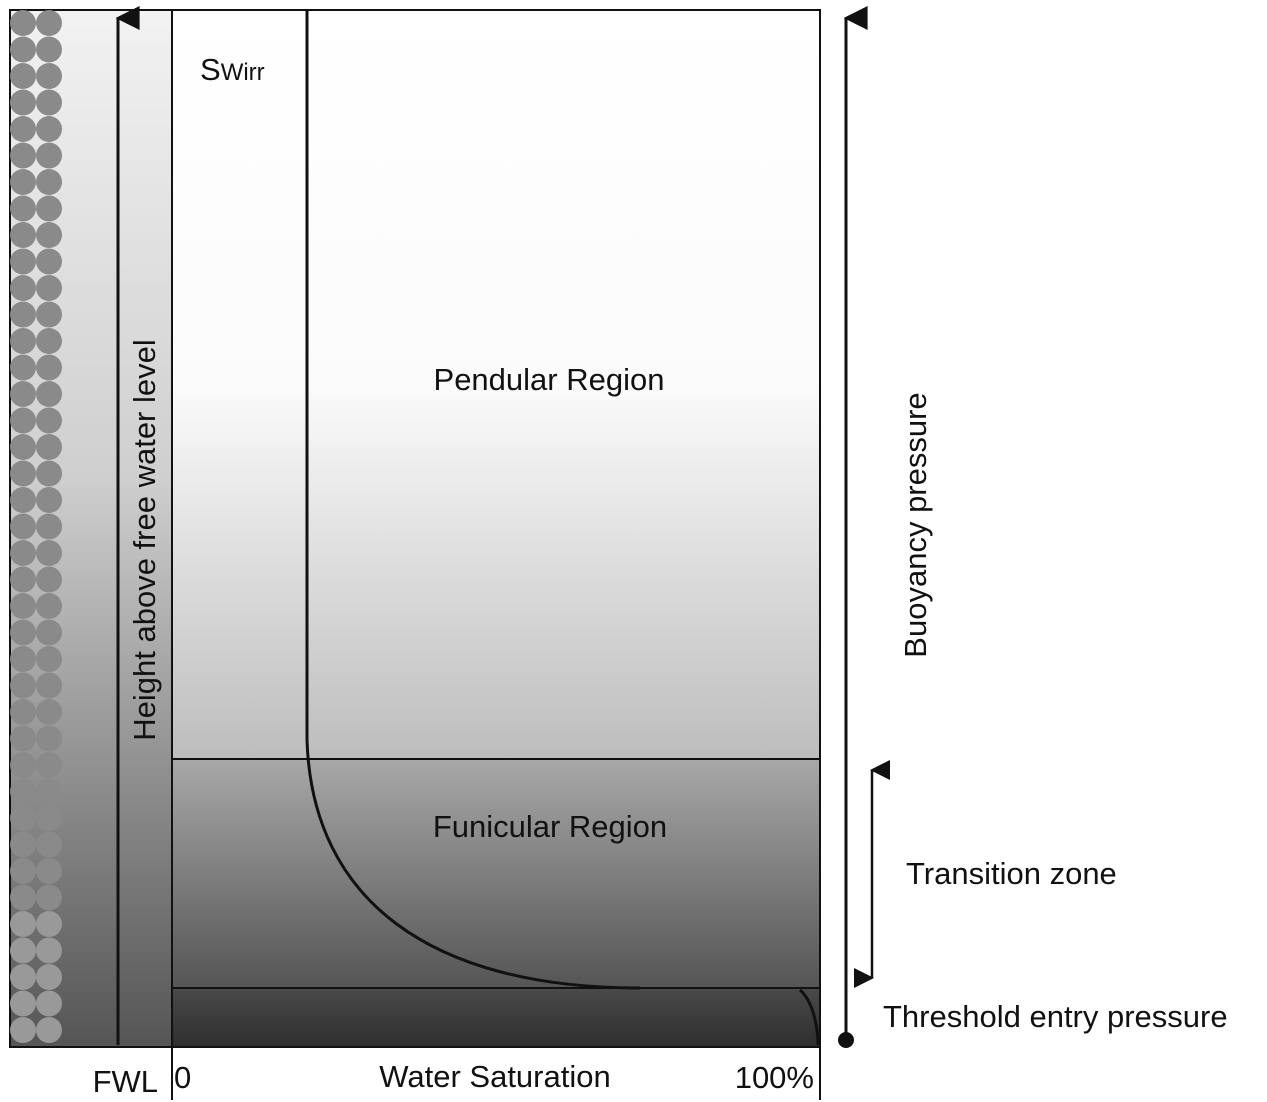 This screenshot has height=1102, width=1267. I want to click on entry-curve, so click(809, 1017).